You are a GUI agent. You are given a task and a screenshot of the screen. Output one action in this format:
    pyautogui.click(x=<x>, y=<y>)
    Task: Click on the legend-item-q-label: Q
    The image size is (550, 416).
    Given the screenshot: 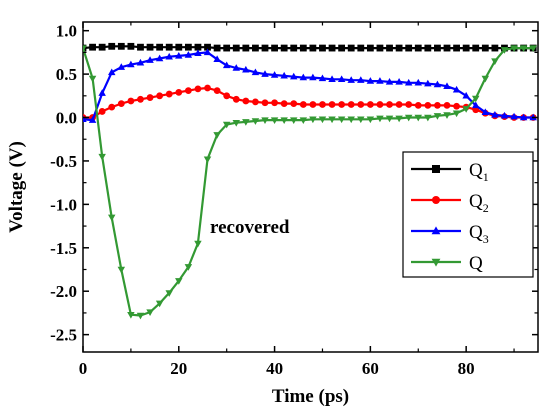 What is the action you would take?
    pyautogui.click(x=476, y=263)
    